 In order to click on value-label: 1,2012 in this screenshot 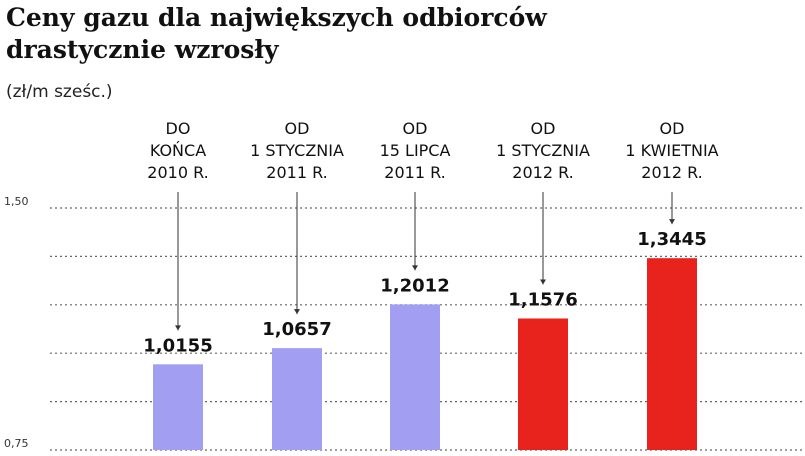, I will do `click(414, 285)`.